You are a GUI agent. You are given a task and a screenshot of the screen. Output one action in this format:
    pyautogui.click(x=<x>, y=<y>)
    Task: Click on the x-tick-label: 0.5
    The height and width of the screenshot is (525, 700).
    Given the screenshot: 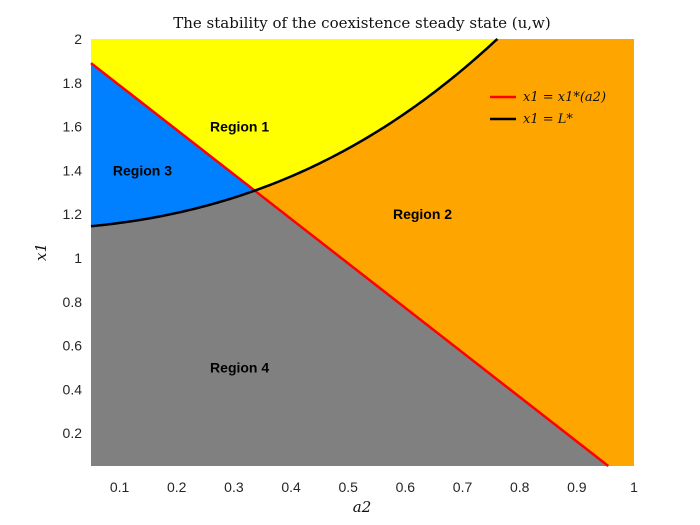 What is the action you would take?
    pyautogui.click(x=348, y=487)
    